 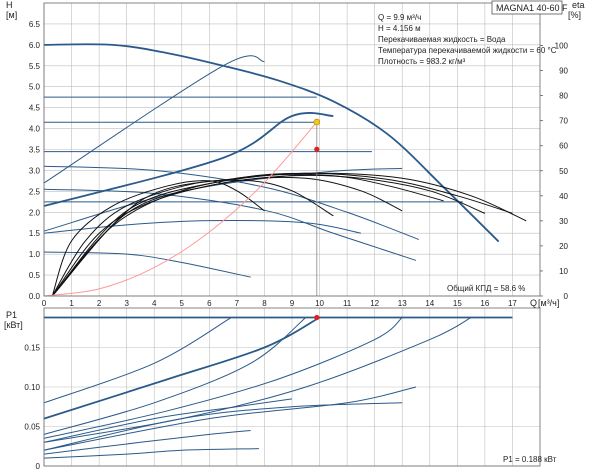 What do you see at coordinates (71, 303) in the screenshot?
I see `x-tick-label: 1` at bounding box center [71, 303].